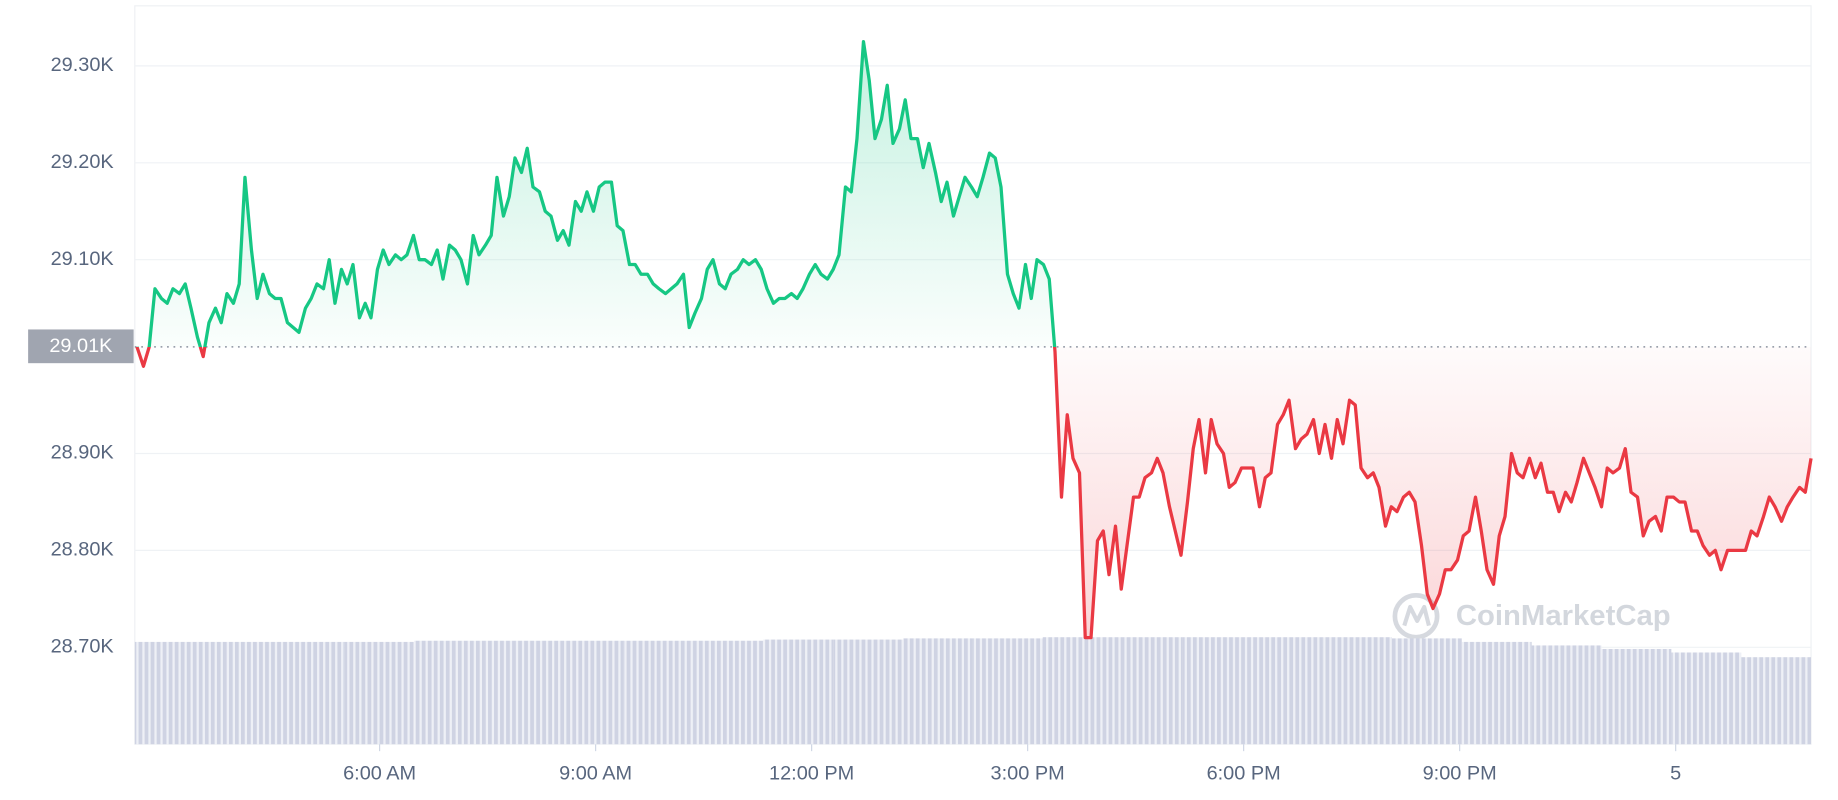 This screenshot has width=1838, height=800. Describe the element at coordinates (595, 774) in the screenshot. I see `x-tick-label: 9:00 AM` at that location.